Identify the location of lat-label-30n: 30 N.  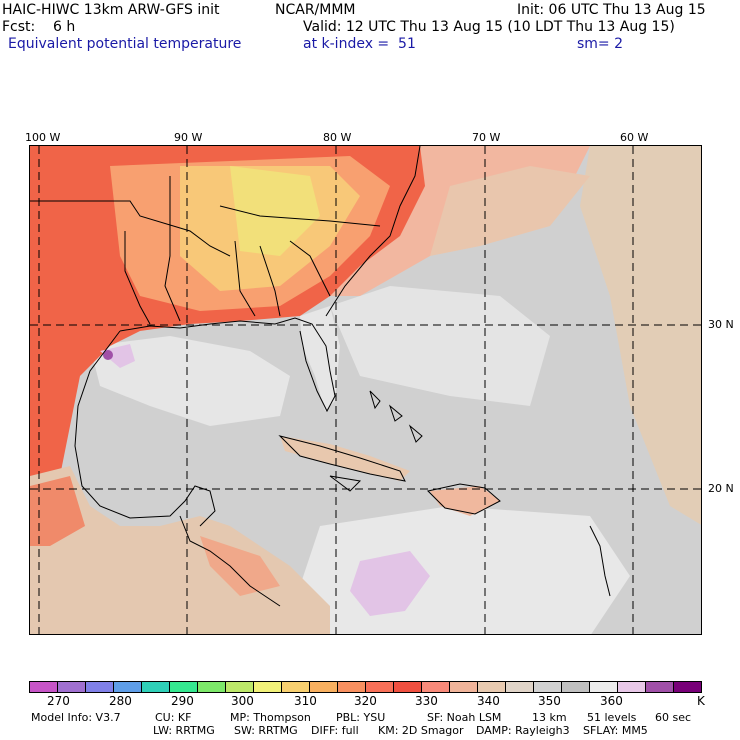
(721, 324).